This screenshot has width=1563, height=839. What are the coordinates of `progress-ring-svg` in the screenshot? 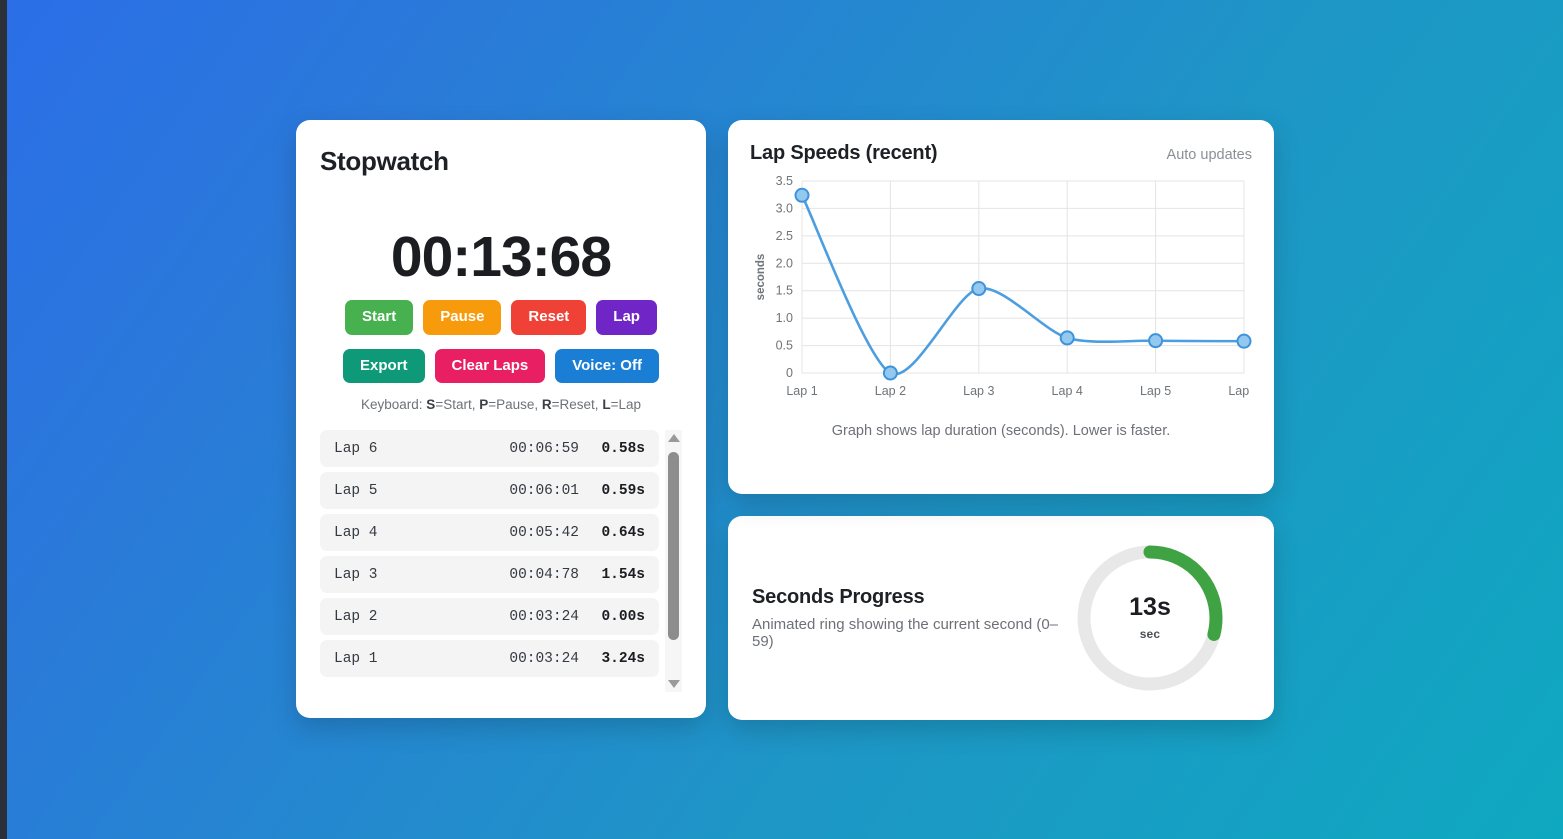 It's located at (1150, 618).